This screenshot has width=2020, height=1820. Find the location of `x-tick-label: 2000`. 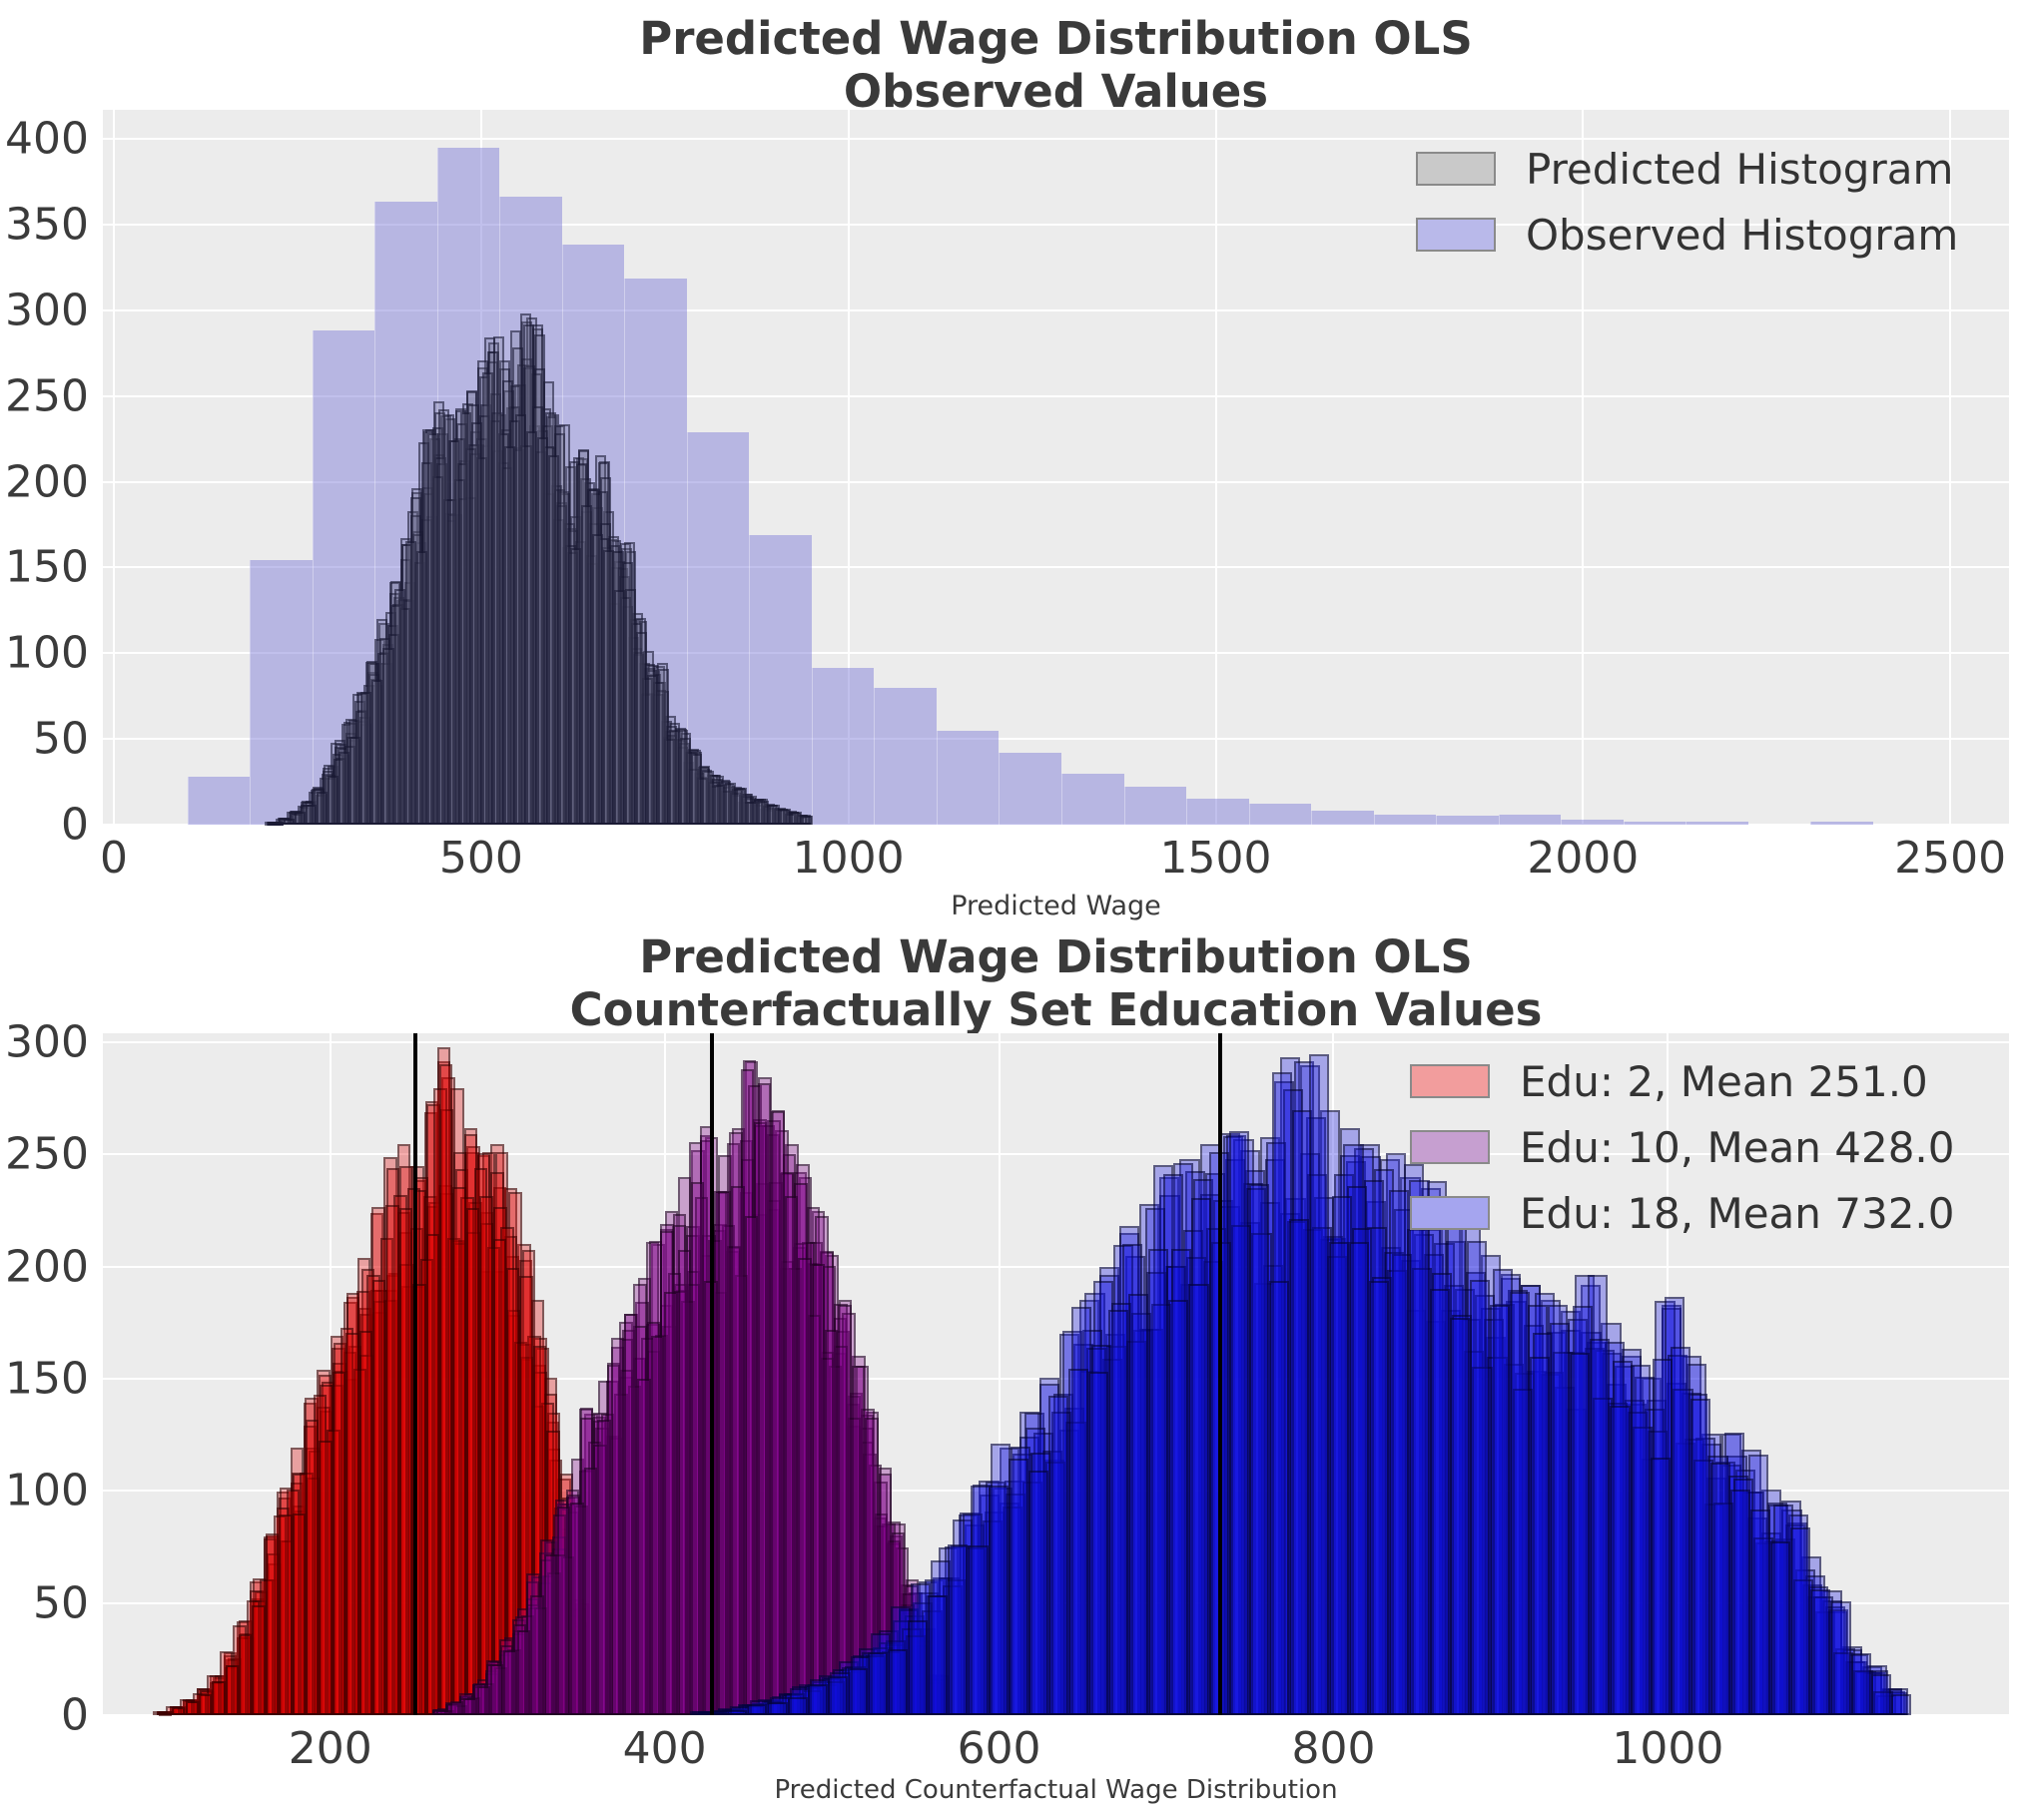

x-tick-label: 2000 is located at coordinates (1584, 858).